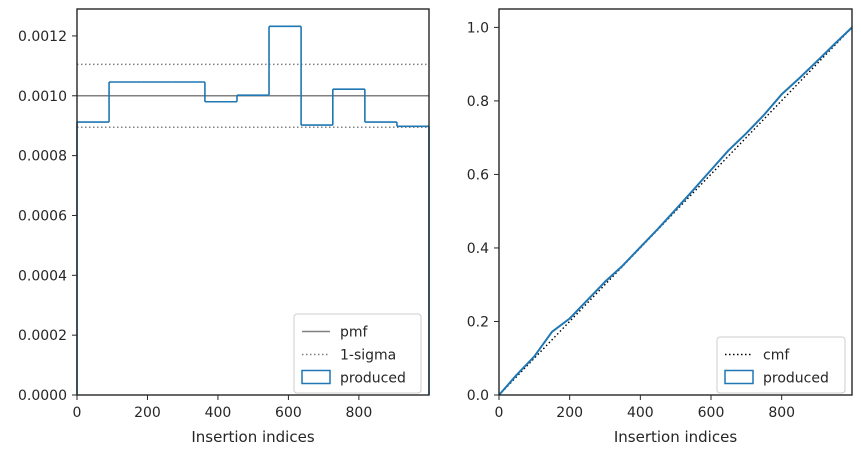  Describe the element at coordinates (42, 157) in the screenshot. I see `y-tick-label: 0.0008` at that location.